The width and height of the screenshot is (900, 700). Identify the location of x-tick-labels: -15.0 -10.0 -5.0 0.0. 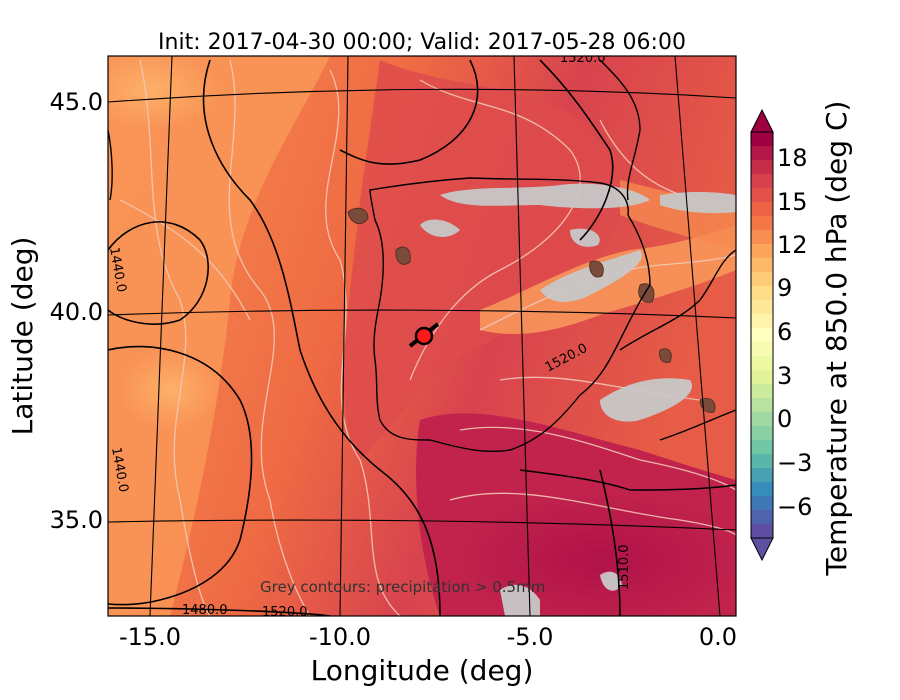
(428, 637).